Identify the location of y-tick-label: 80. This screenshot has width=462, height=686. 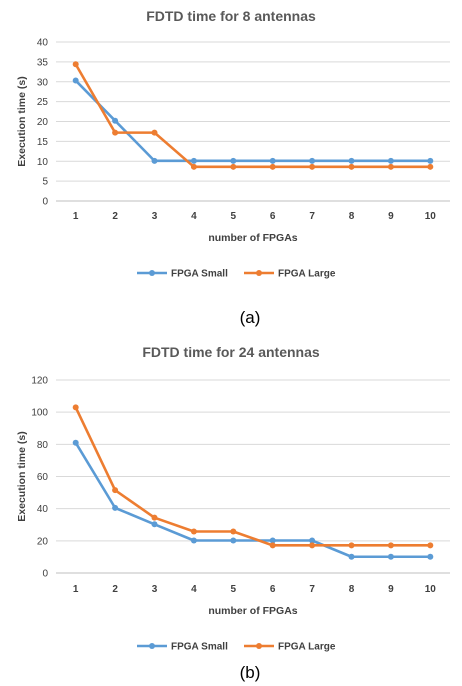
(43, 445).